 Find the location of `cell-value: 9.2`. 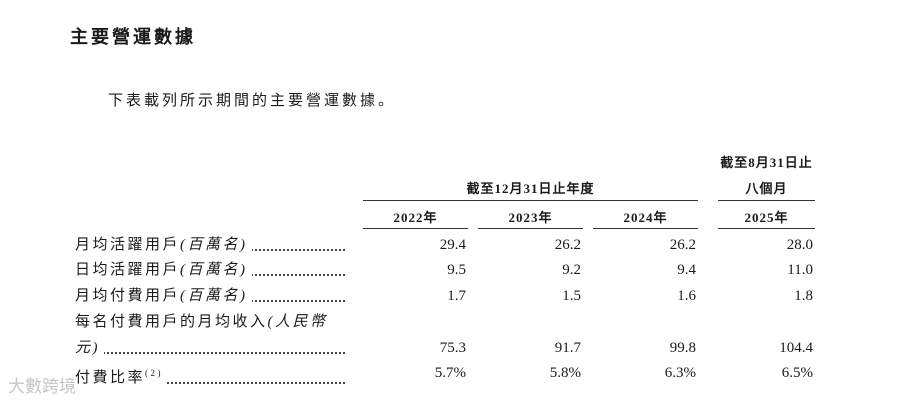

cell-value: 9.2 is located at coordinates (571, 270).